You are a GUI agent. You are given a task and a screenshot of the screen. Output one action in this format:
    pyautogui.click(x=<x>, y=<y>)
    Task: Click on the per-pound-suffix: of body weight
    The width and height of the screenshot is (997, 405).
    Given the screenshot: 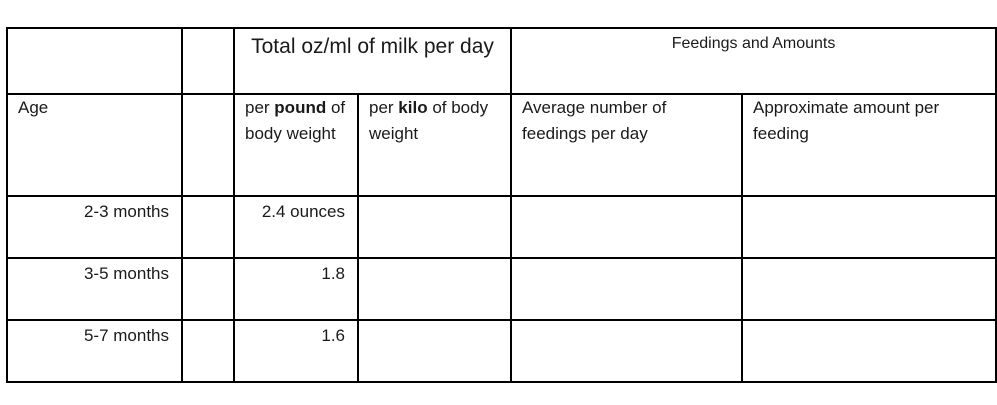 What is the action you would take?
    pyautogui.click(x=295, y=120)
    